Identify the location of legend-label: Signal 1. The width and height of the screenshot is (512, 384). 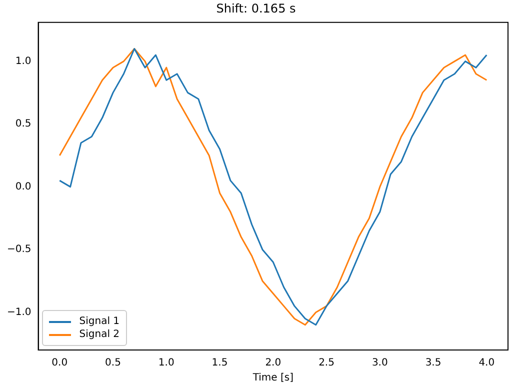
(99, 321).